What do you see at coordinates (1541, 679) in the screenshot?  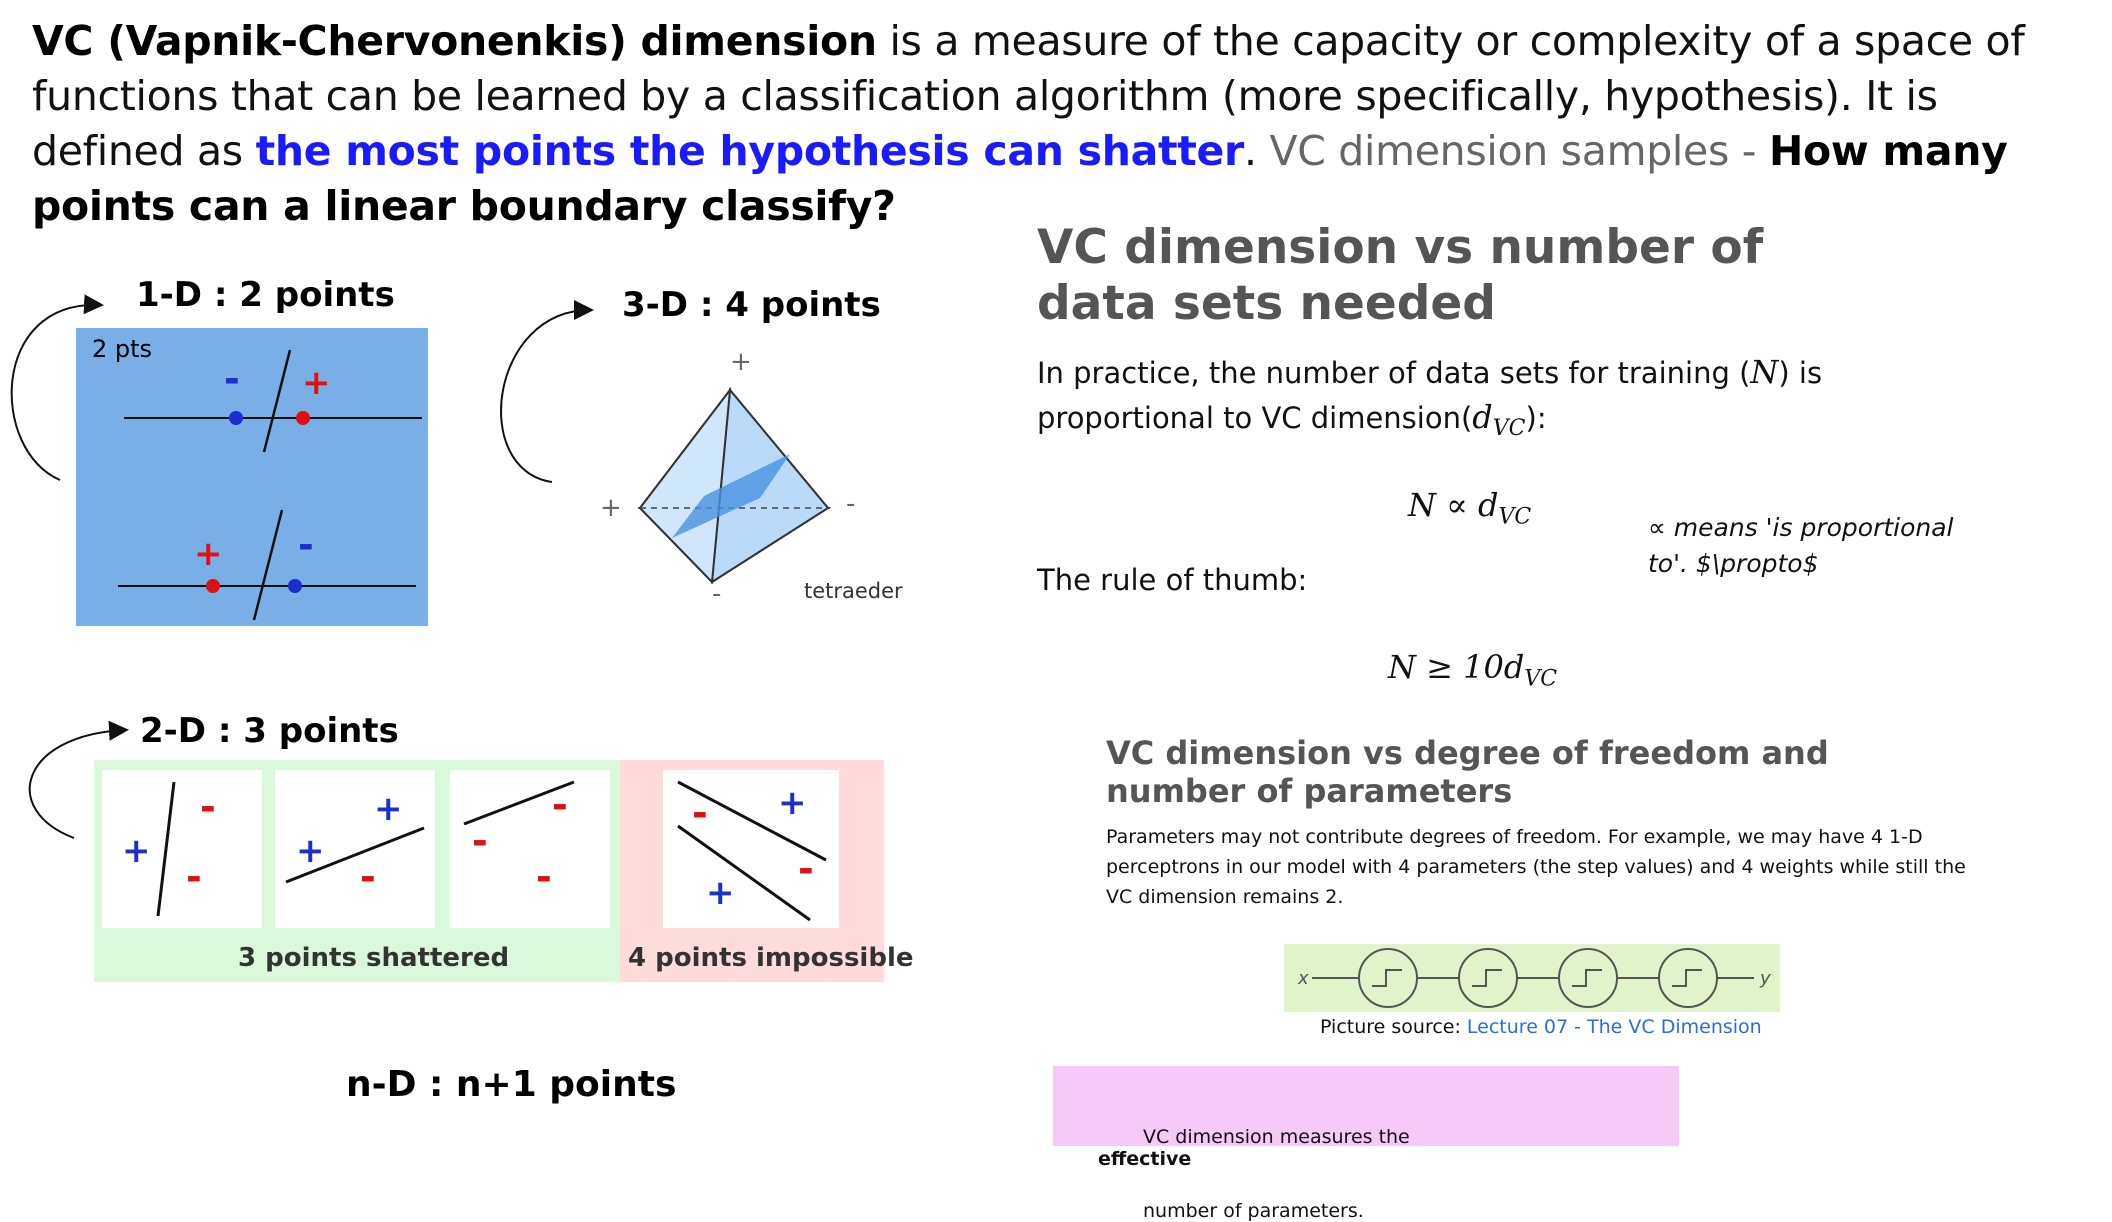 I see `formula2-sub: VC` at bounding box center [1541, 679].